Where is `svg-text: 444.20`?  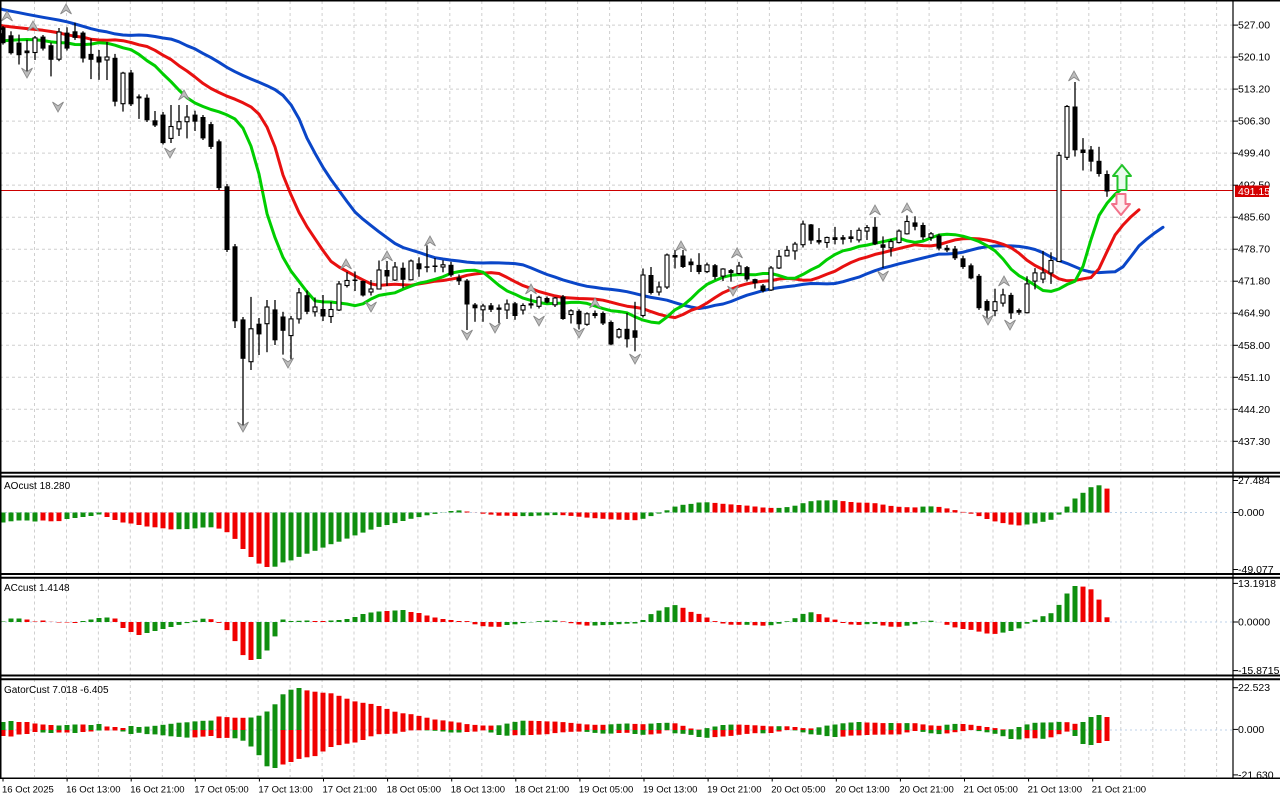 svg-text: 444.20 is located at coordinates (1254, 410).